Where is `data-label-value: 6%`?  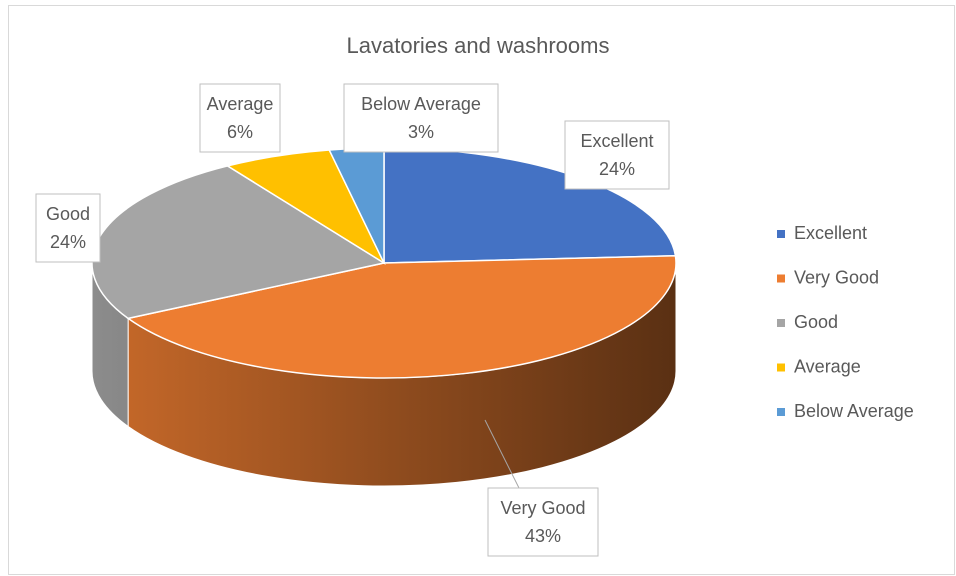
data-label-value: 6% is located at coordinates (240, 132).